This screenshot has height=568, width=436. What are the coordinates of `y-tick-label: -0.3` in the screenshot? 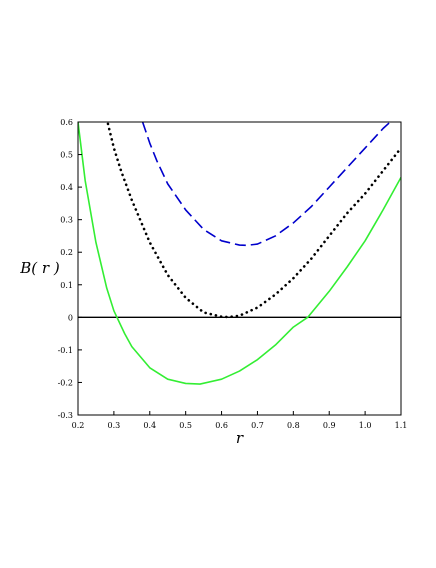 It's located at (65, 415).